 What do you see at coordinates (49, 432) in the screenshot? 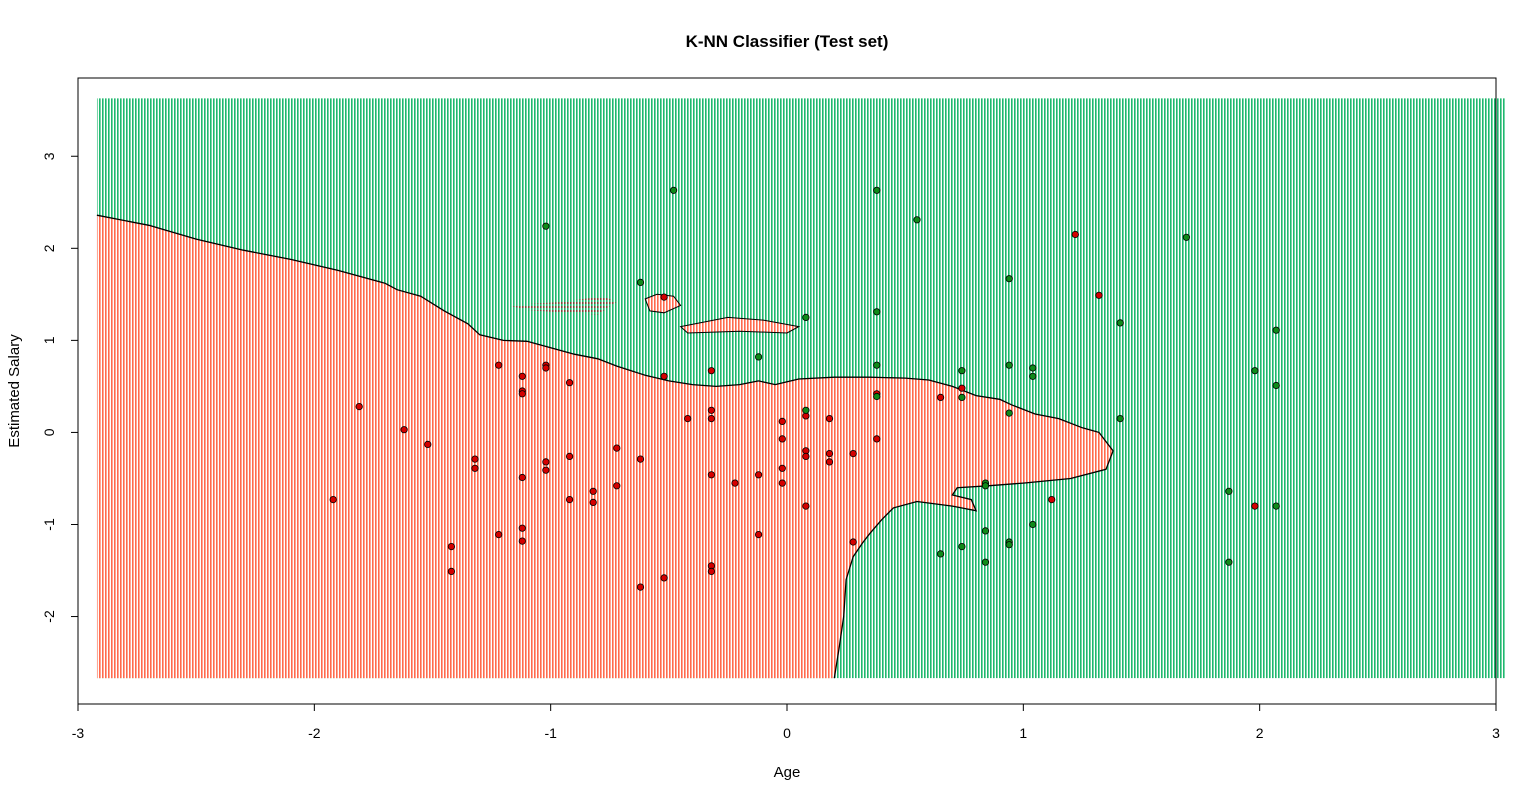
I see `y-tick-label: 0` at bounding box center [49, 432].